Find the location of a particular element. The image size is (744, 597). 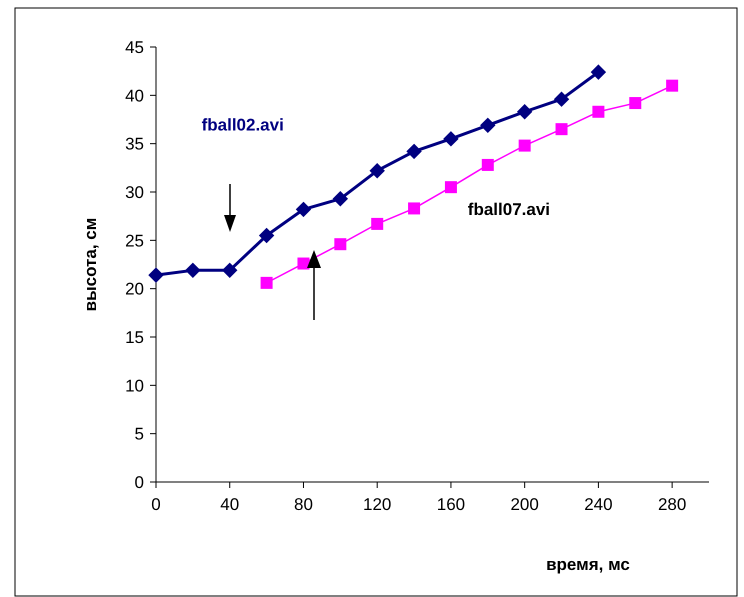

x-axis-title: время, мс is located at coordinates (588, 564).